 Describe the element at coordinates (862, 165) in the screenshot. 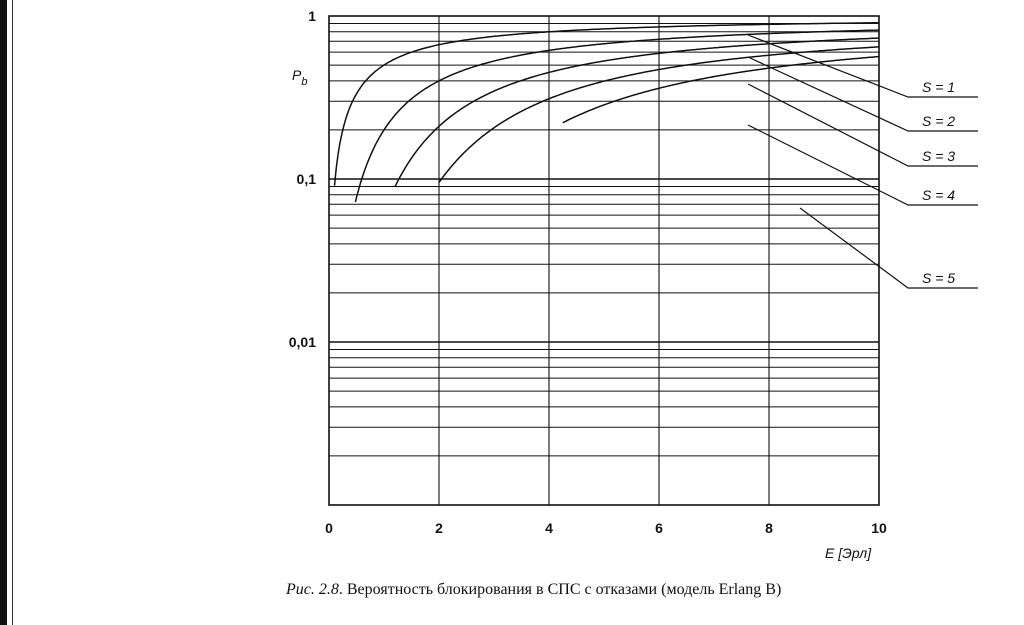

I see `leader-line-s4` at that location.